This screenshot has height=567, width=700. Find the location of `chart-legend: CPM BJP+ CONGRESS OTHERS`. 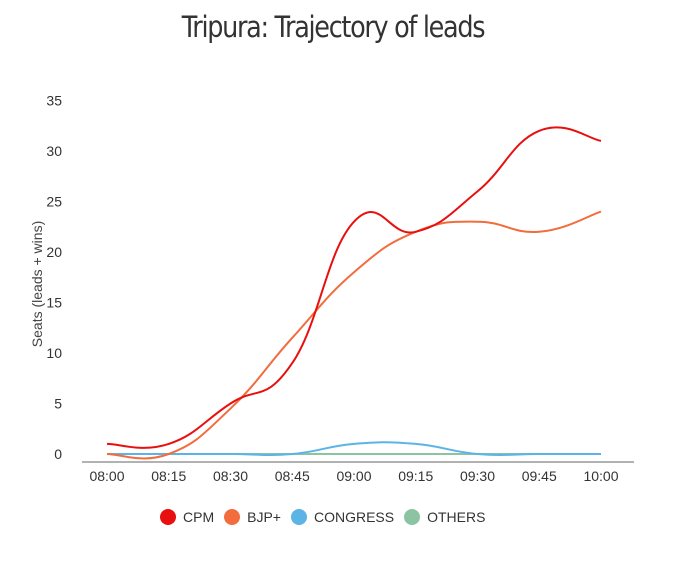

chart-legend: CPM BJP+ CONGRESS OTHERS is located at coordinates (327, 517).